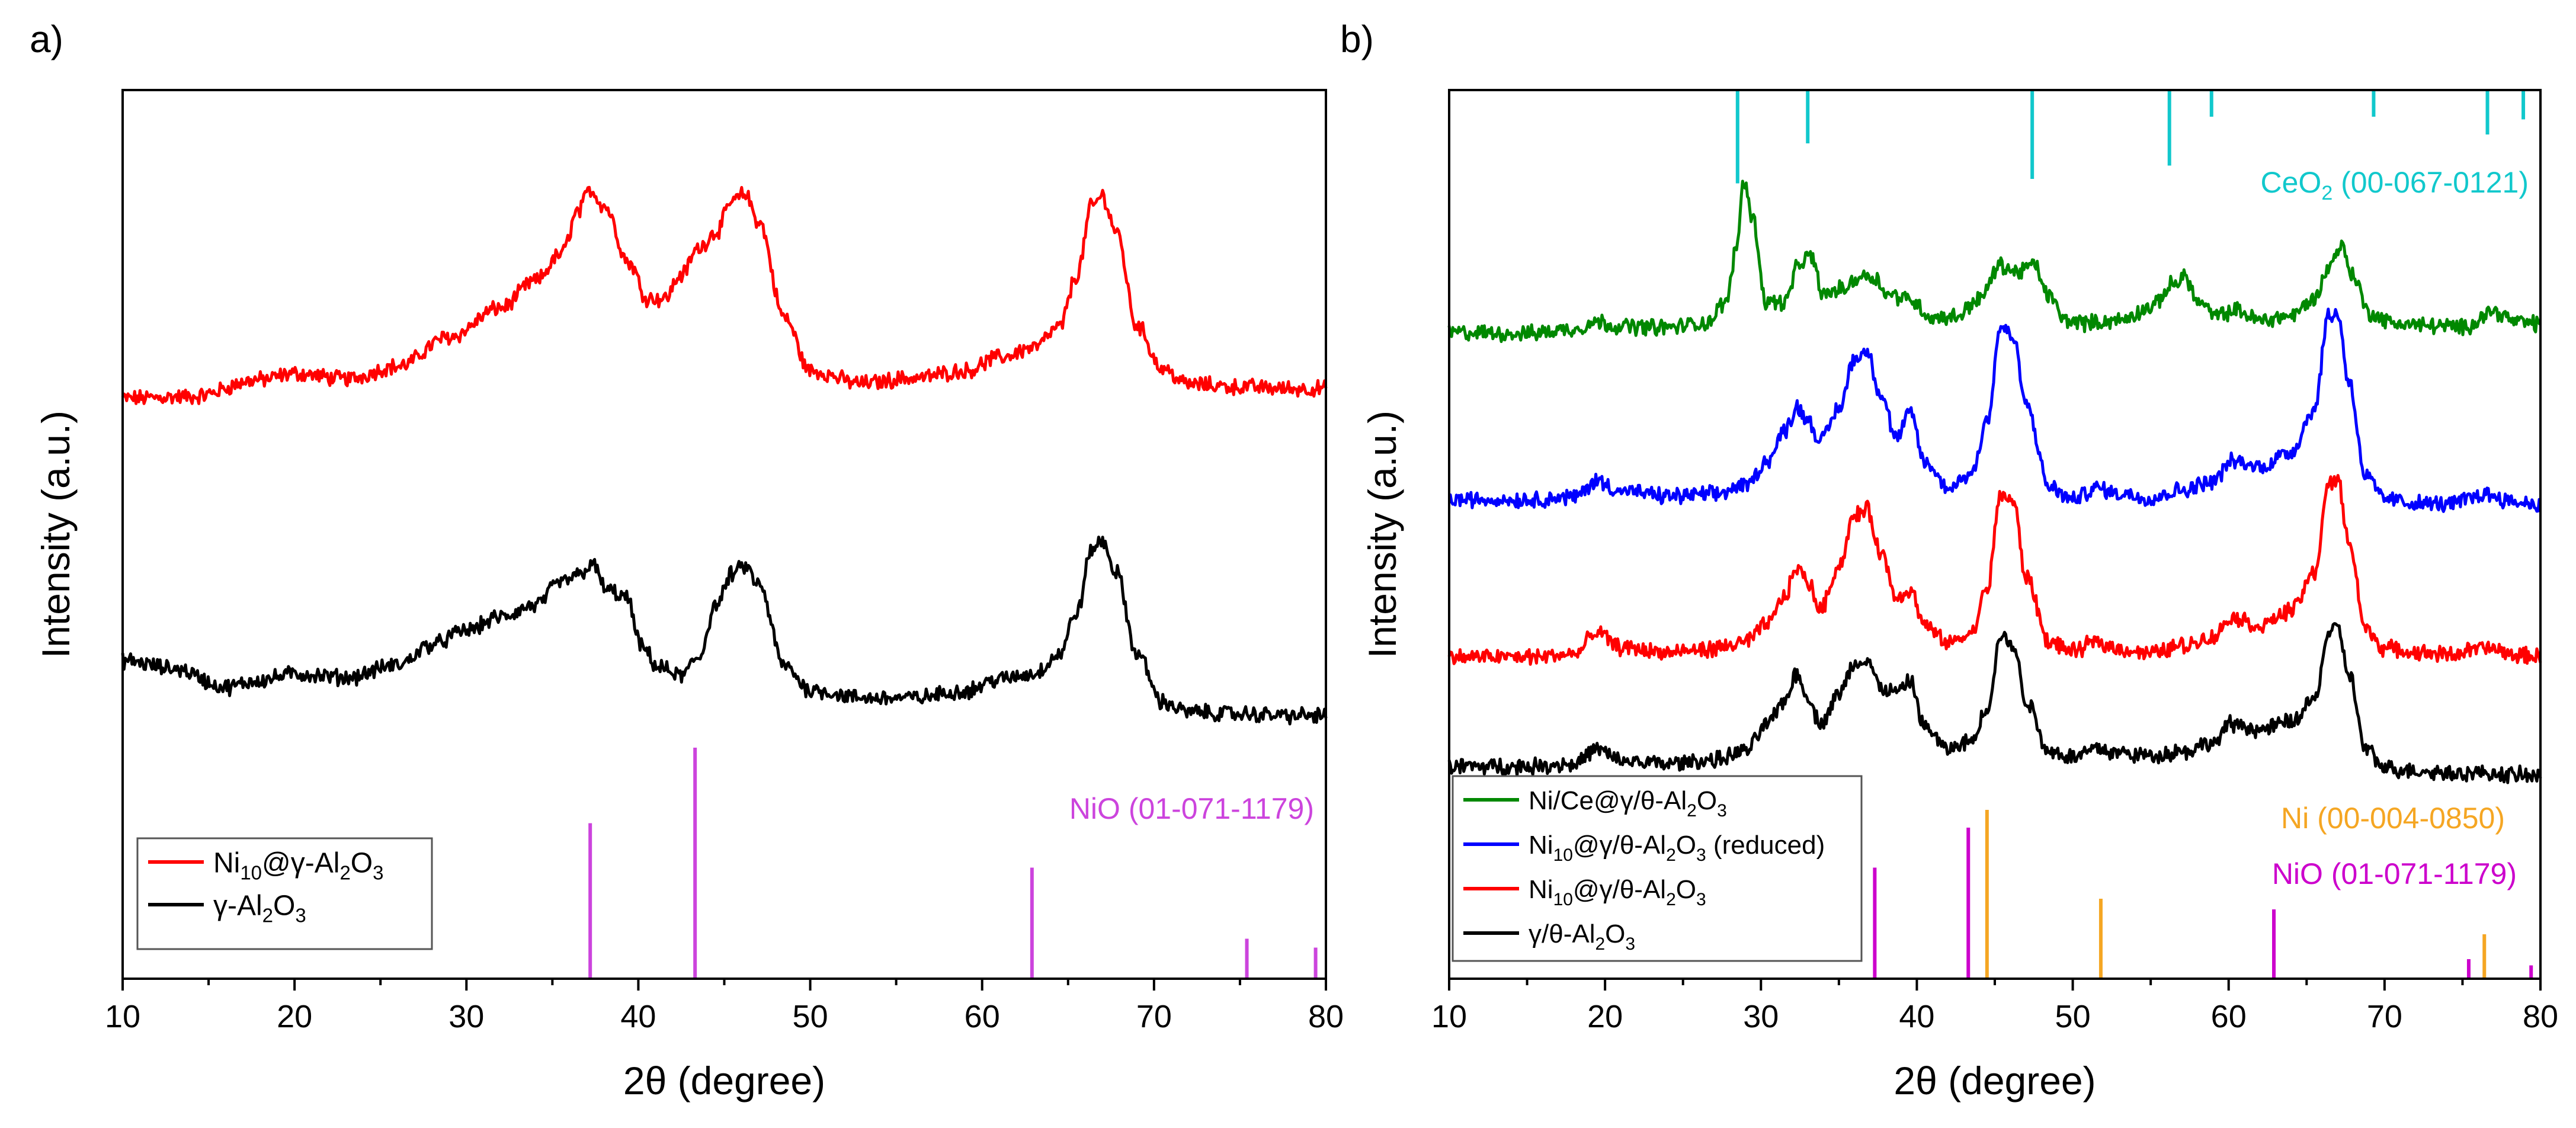 The width and height of the screenshot is (2576, 1128). I want to click on legend-label-main: γ/θ-Al, so click(1562, 933).